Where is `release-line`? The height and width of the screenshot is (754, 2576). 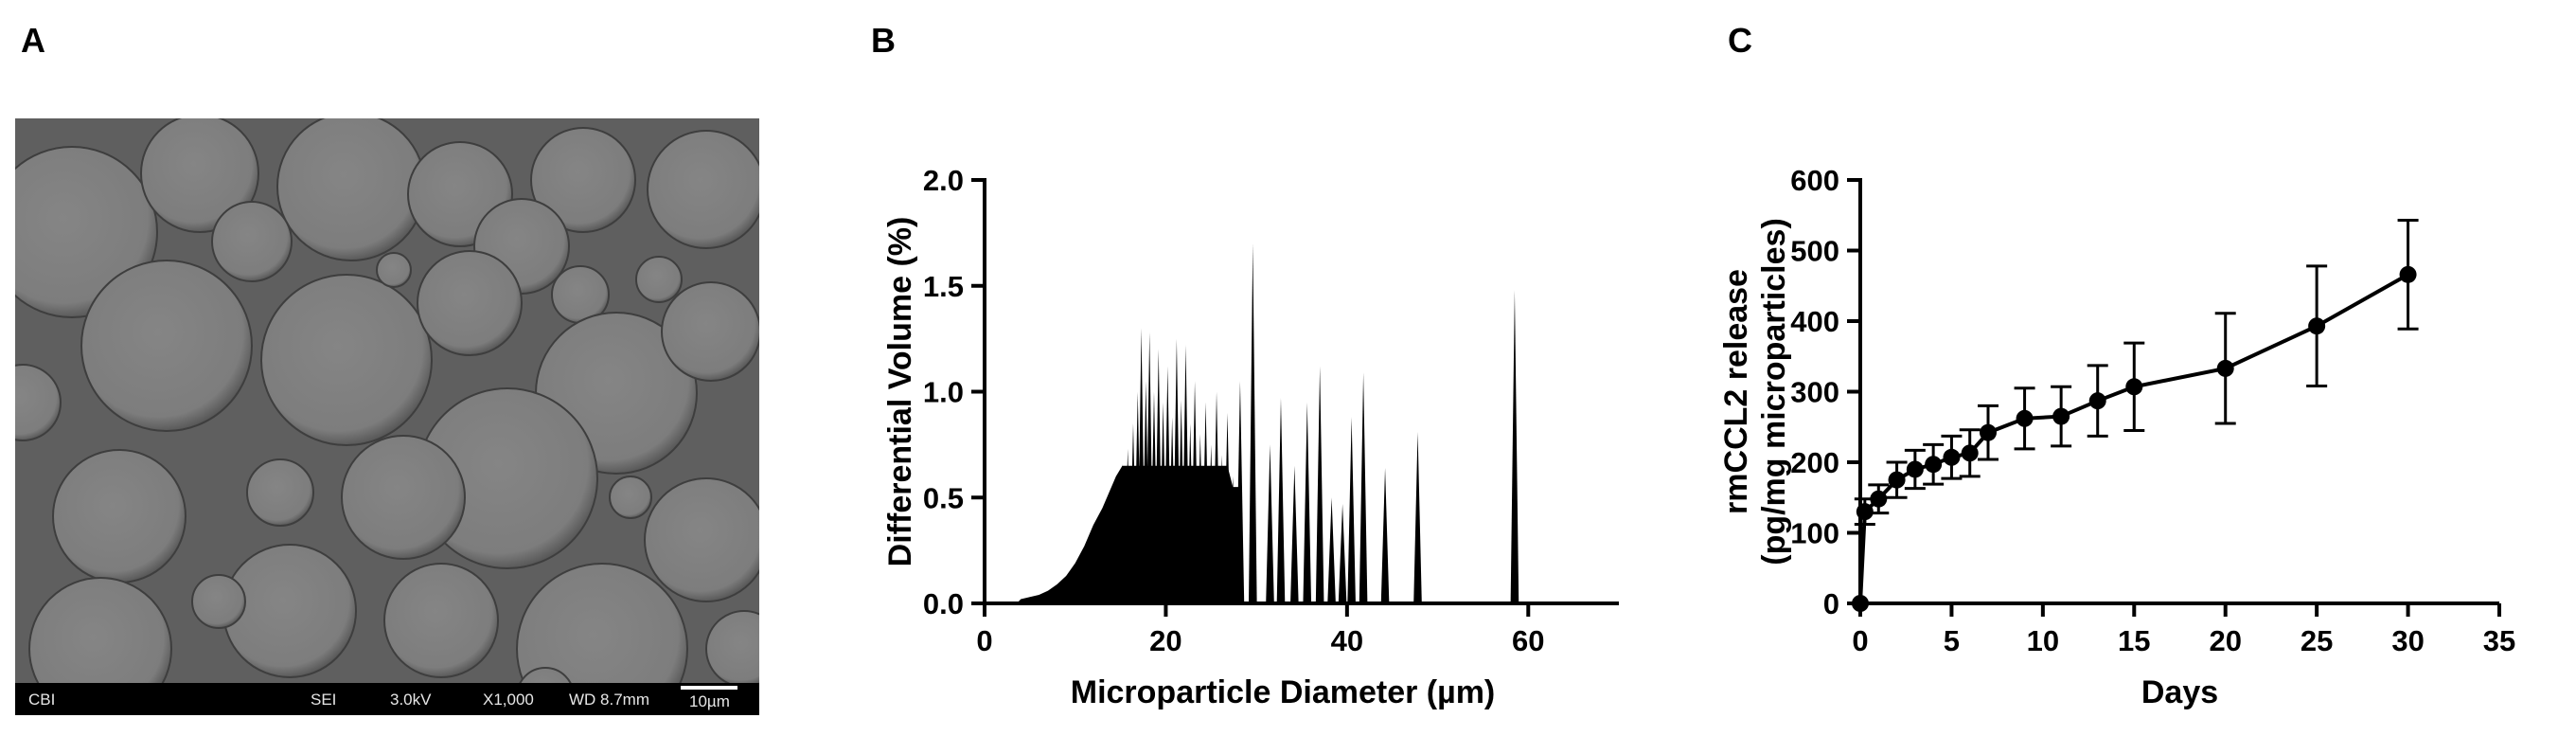
release-line is located at coordinates (2133, 438).